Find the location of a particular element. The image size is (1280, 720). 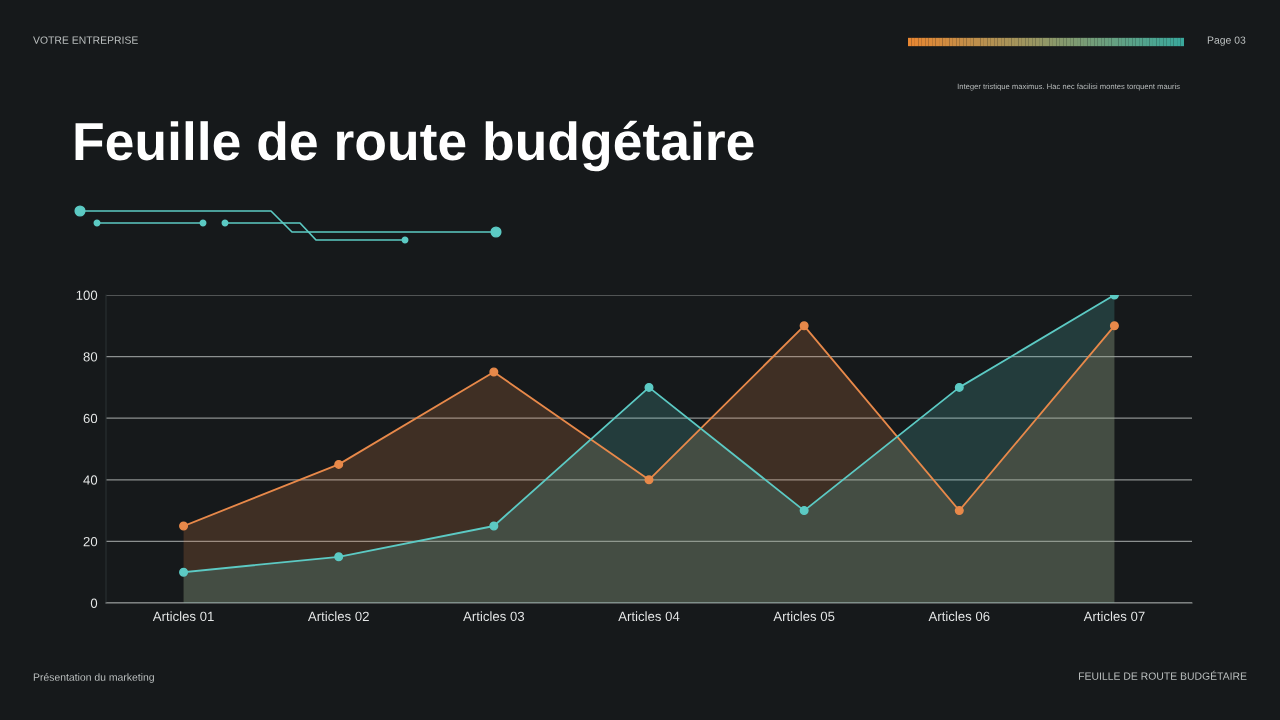

chart-title: Feuille de route budgétaire is located at coordinates (414, 146).